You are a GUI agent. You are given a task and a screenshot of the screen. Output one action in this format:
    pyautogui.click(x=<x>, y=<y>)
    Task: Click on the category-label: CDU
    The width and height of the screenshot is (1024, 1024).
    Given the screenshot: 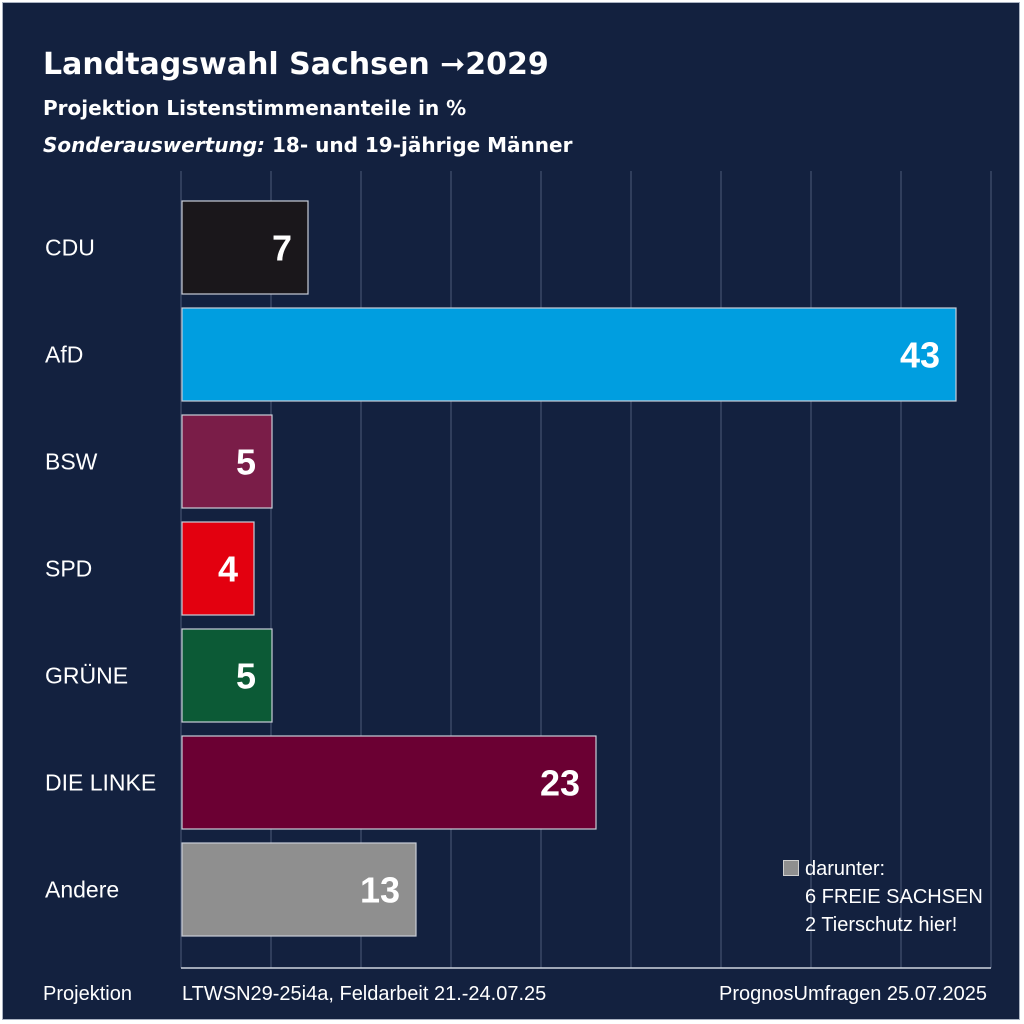 What is the action you would take?
    pyautogui.click(x=70, y=248)
    